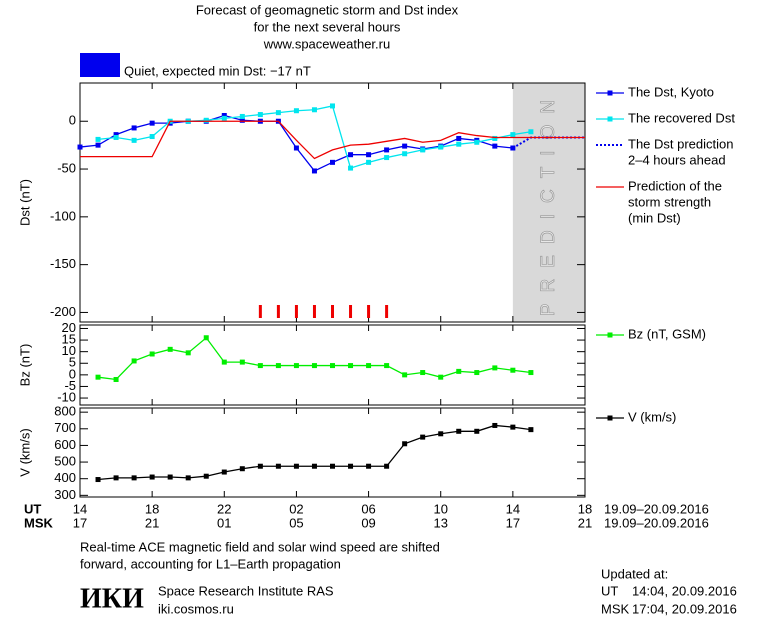 Image resolution: width=760 pixels, height=620 pixels. I want to click on y-tick-label: 15, so click(69, 339).